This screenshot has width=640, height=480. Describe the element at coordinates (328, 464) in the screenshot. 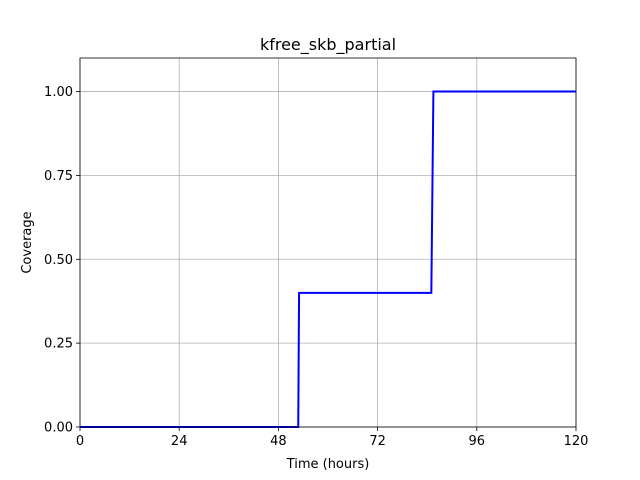

I see `x-axis-label: Time (hours)` at that location.